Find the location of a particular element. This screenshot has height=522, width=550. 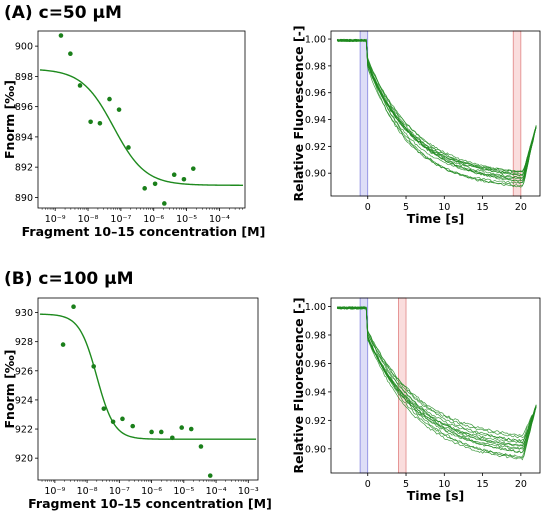

panel-a-label: (A) c=50 μM is located at coordinates (63, 13).